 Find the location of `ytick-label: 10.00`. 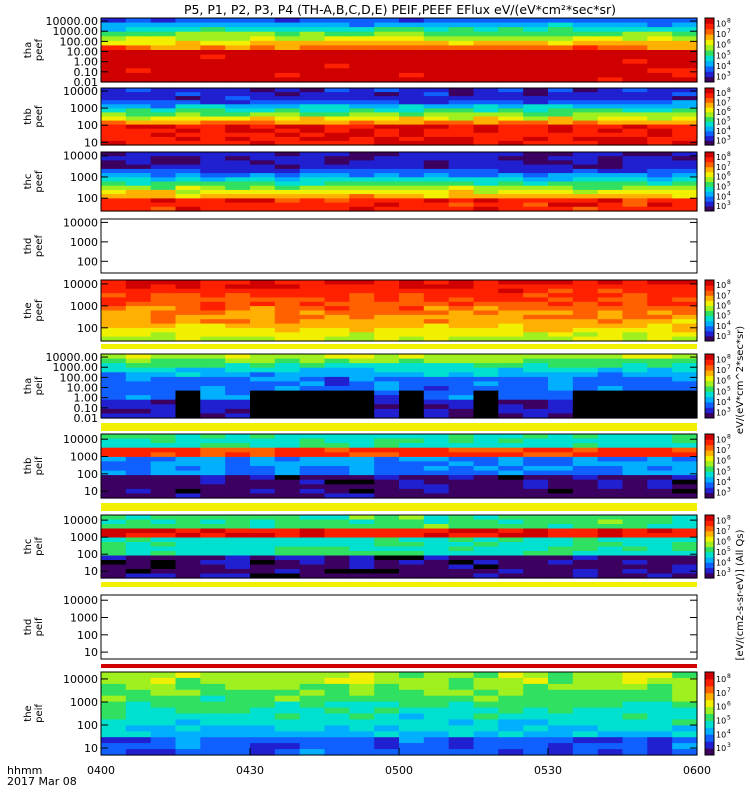

ytick-label: 10.00 is located at coordinates (83, 388).